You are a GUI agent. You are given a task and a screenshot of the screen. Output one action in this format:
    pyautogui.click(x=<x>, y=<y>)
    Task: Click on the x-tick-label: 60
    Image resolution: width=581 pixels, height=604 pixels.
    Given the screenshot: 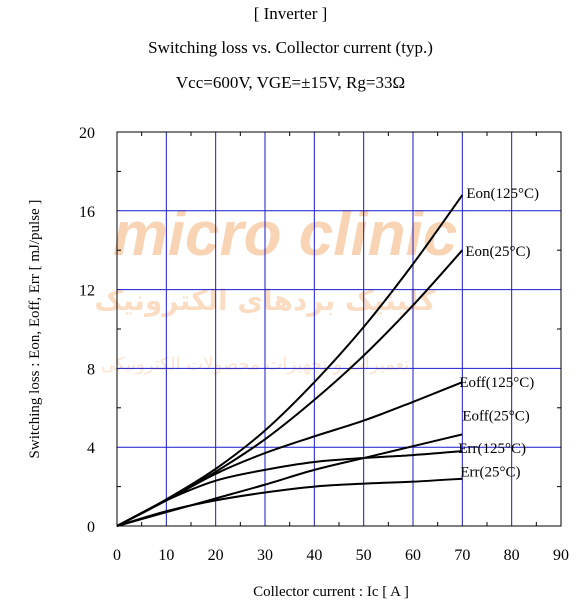 What is the action you would take?
    pyautogui.click(x=413, y=555)
    